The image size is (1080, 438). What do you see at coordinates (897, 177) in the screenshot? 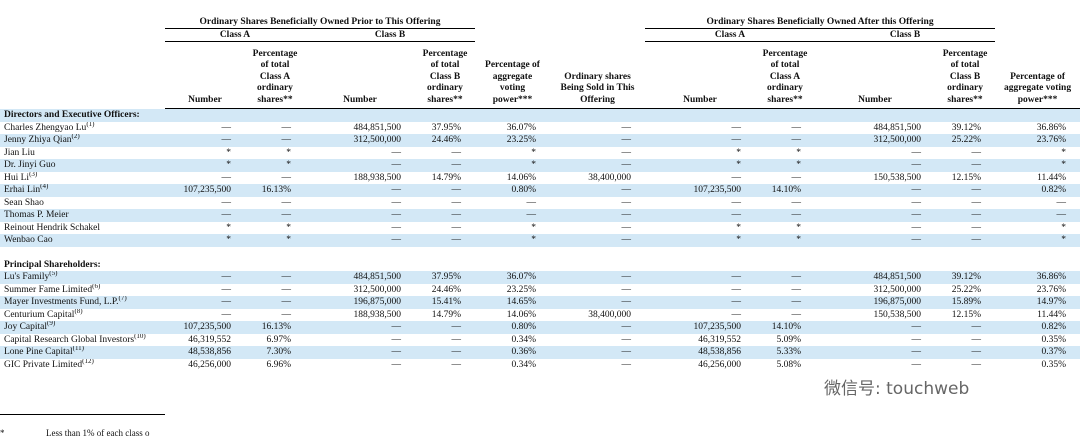
I see `value-cell: 150,538,500` at bounding box center [897, 177].